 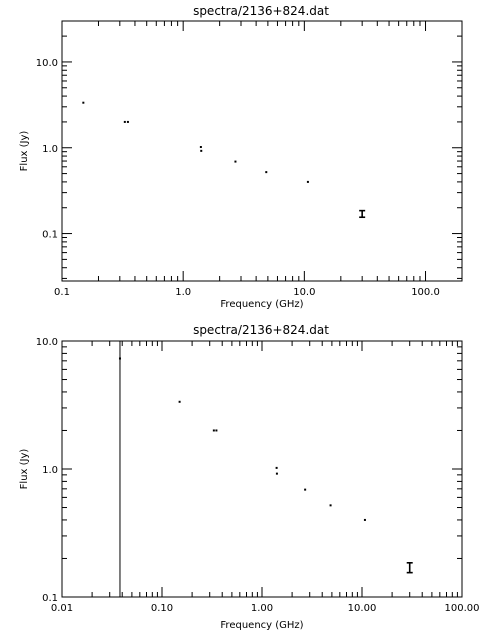 What do you see at coordinates (262, 608) in the screenshot?
I see `x-tick-label: 1.00` at bounding box center [262, 608].